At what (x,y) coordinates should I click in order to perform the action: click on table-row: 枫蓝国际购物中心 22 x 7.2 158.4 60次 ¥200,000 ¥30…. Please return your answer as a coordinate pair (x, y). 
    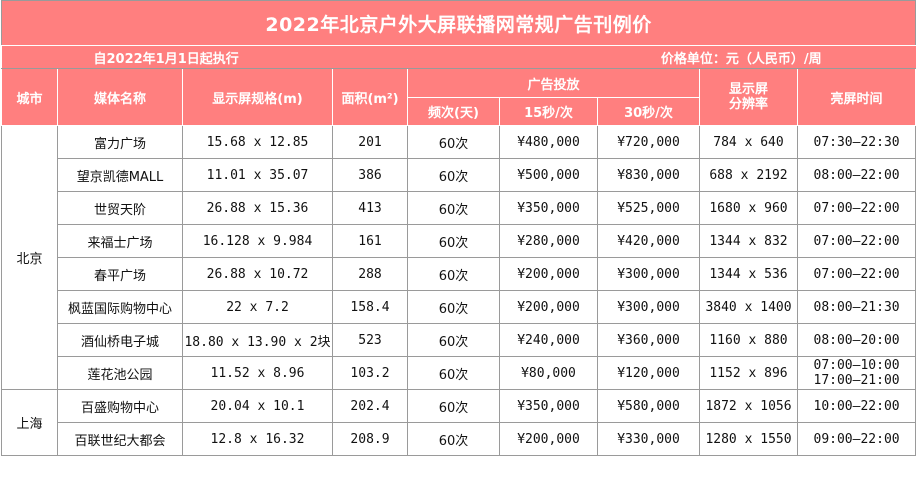
    Looking at the image, I should click on (459, 307).